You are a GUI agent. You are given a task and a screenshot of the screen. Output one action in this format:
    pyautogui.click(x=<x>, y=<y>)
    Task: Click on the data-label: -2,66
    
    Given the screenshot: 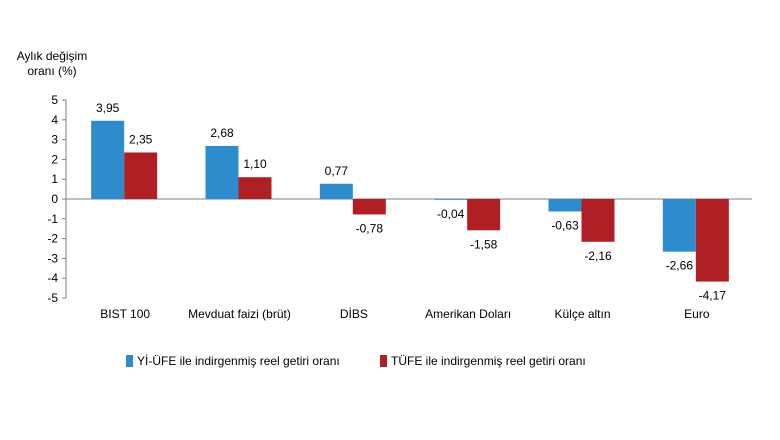 What is the action you would take?
    pyautogui.click(x=680, y=266)
    